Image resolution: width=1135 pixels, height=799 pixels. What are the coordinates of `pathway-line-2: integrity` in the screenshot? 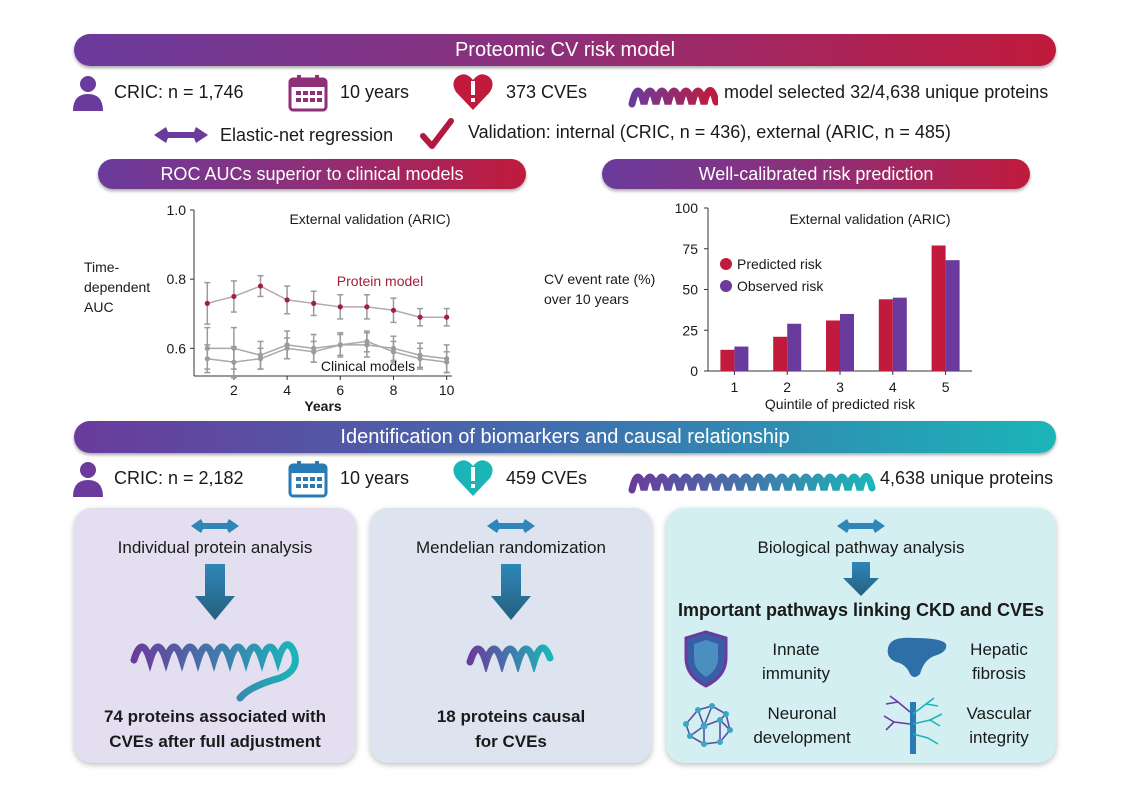 It's located at (999, 737).